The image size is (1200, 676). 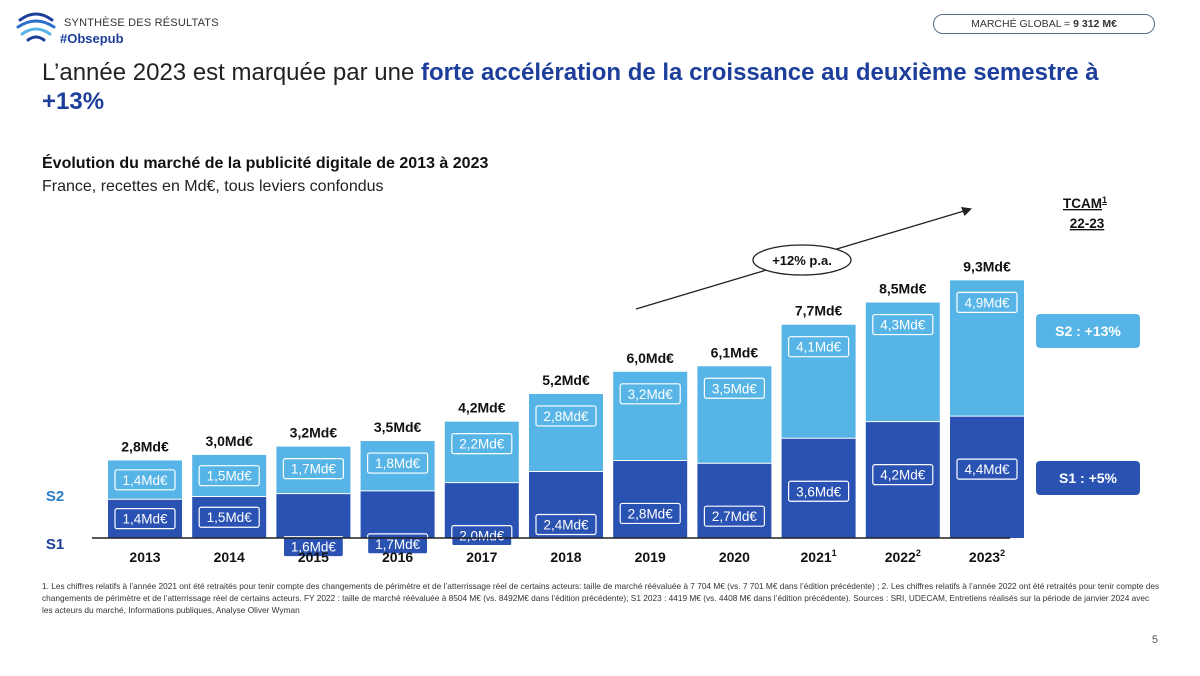 I want to click on label-s2-2023: 4,9Md€, so click(x=987, y=302).